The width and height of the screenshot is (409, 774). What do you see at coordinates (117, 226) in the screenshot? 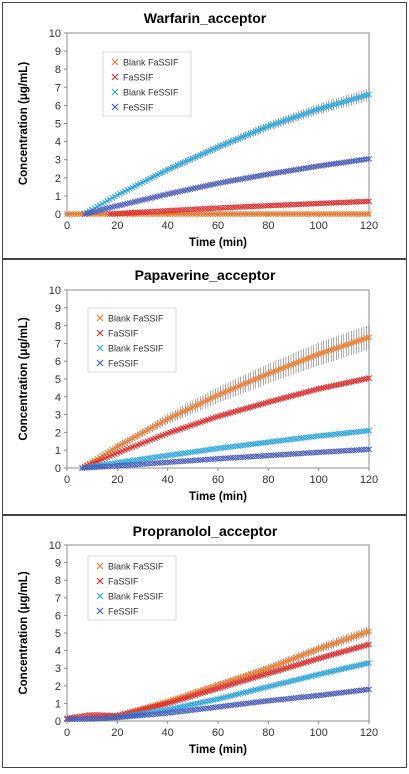
I see `x-tick-label: 20` at bounding box center [117, 226].